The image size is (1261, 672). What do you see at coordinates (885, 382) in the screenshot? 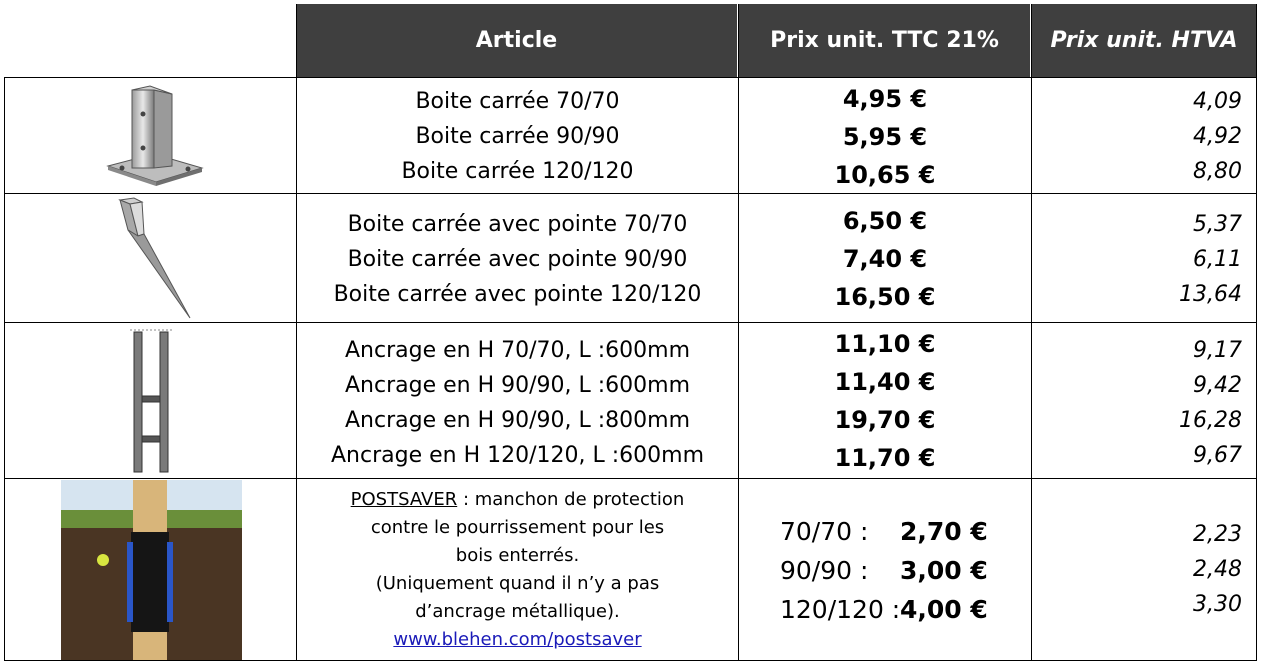
I see `price-ttc: 11,40 €` at bounding box center [885, 382].